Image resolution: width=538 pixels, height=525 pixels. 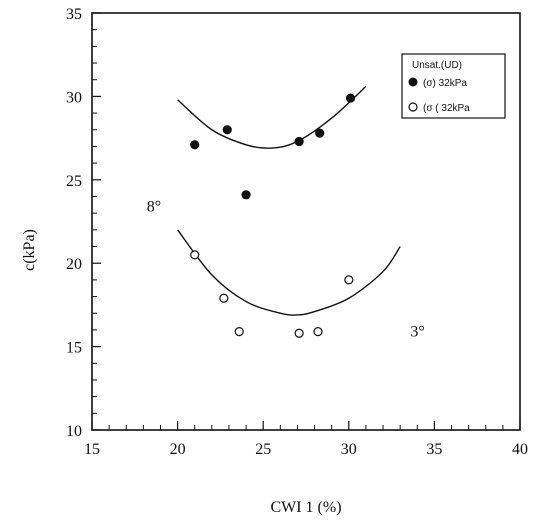 What do you see at coordinates (74, 264) in the screenshot?
I see `y-tick-label: 20` at bounding box center [74, 264].